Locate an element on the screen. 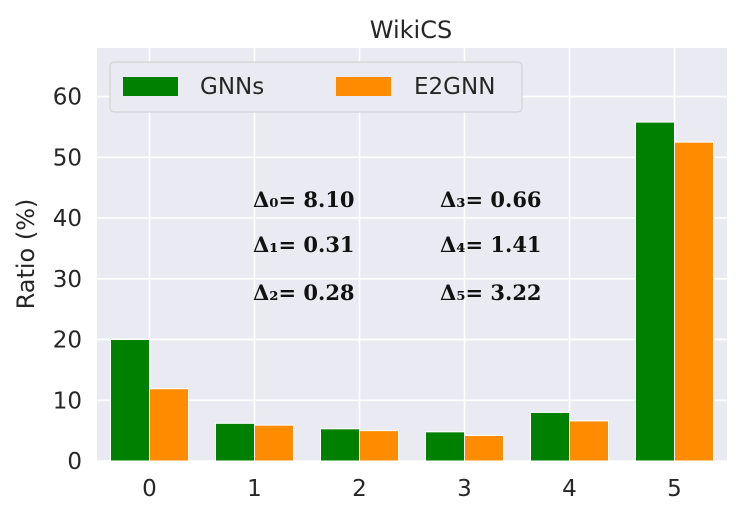 The image size is (747, 506). x-tick-label: 5 is located at coordinates (674, 489).